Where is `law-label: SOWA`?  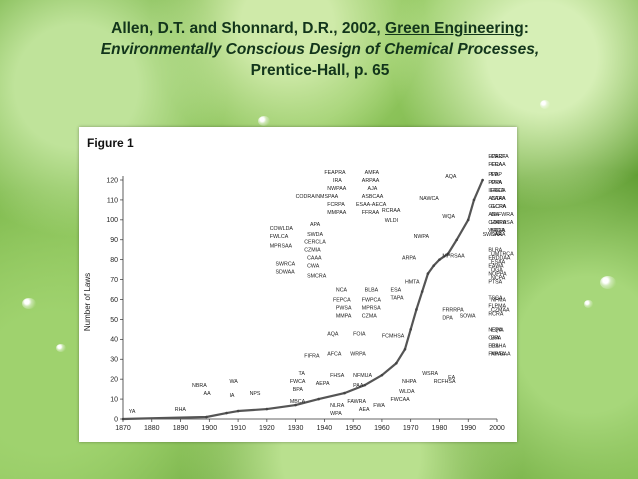 law-label: SOWA is located at coordinates (468, 316).